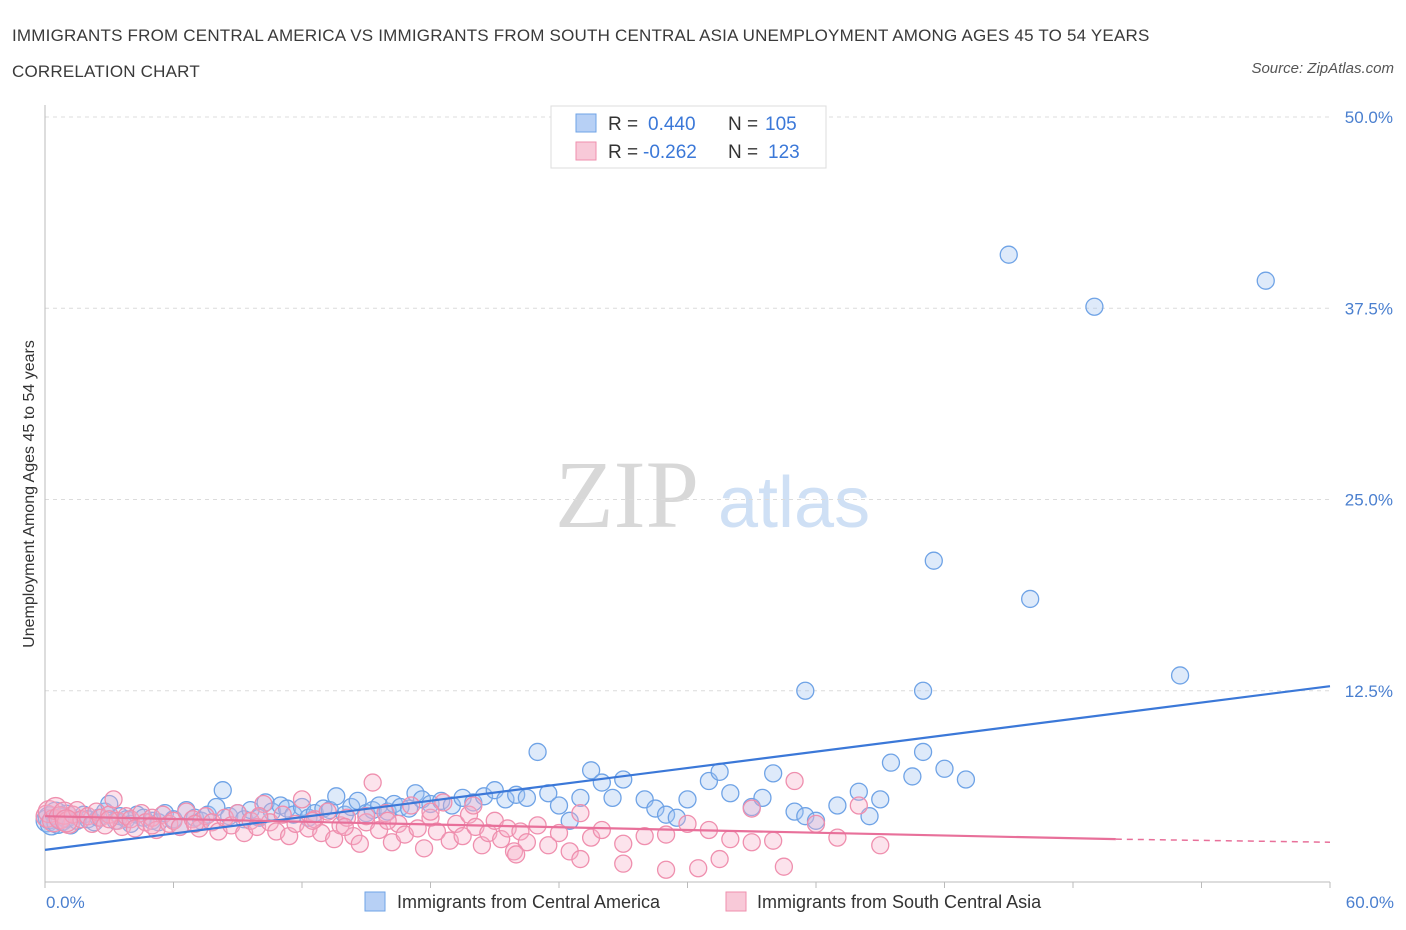  Describe the element at coordinates (586, 123) in the screenshot. I see `legend-swatch-blue` at that location.